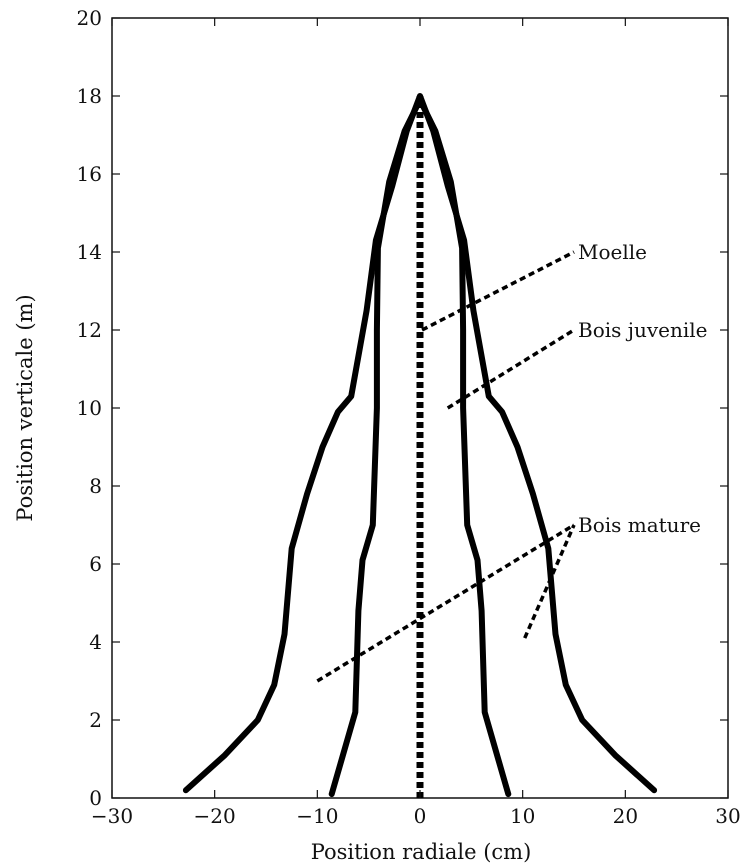 The height and width of the screenshot is (866, 750). Describe the element at coordinates (89, 174) in the screenshot. I see `y-tick-label: 16` at that location.